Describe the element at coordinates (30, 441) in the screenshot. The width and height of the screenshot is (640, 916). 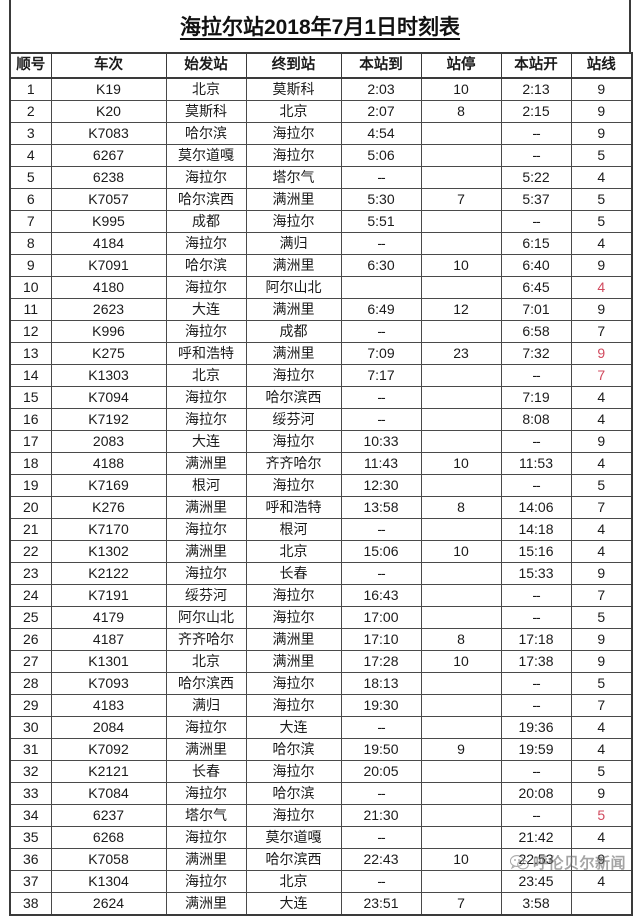
I see `cell-seq: 17` at that location.